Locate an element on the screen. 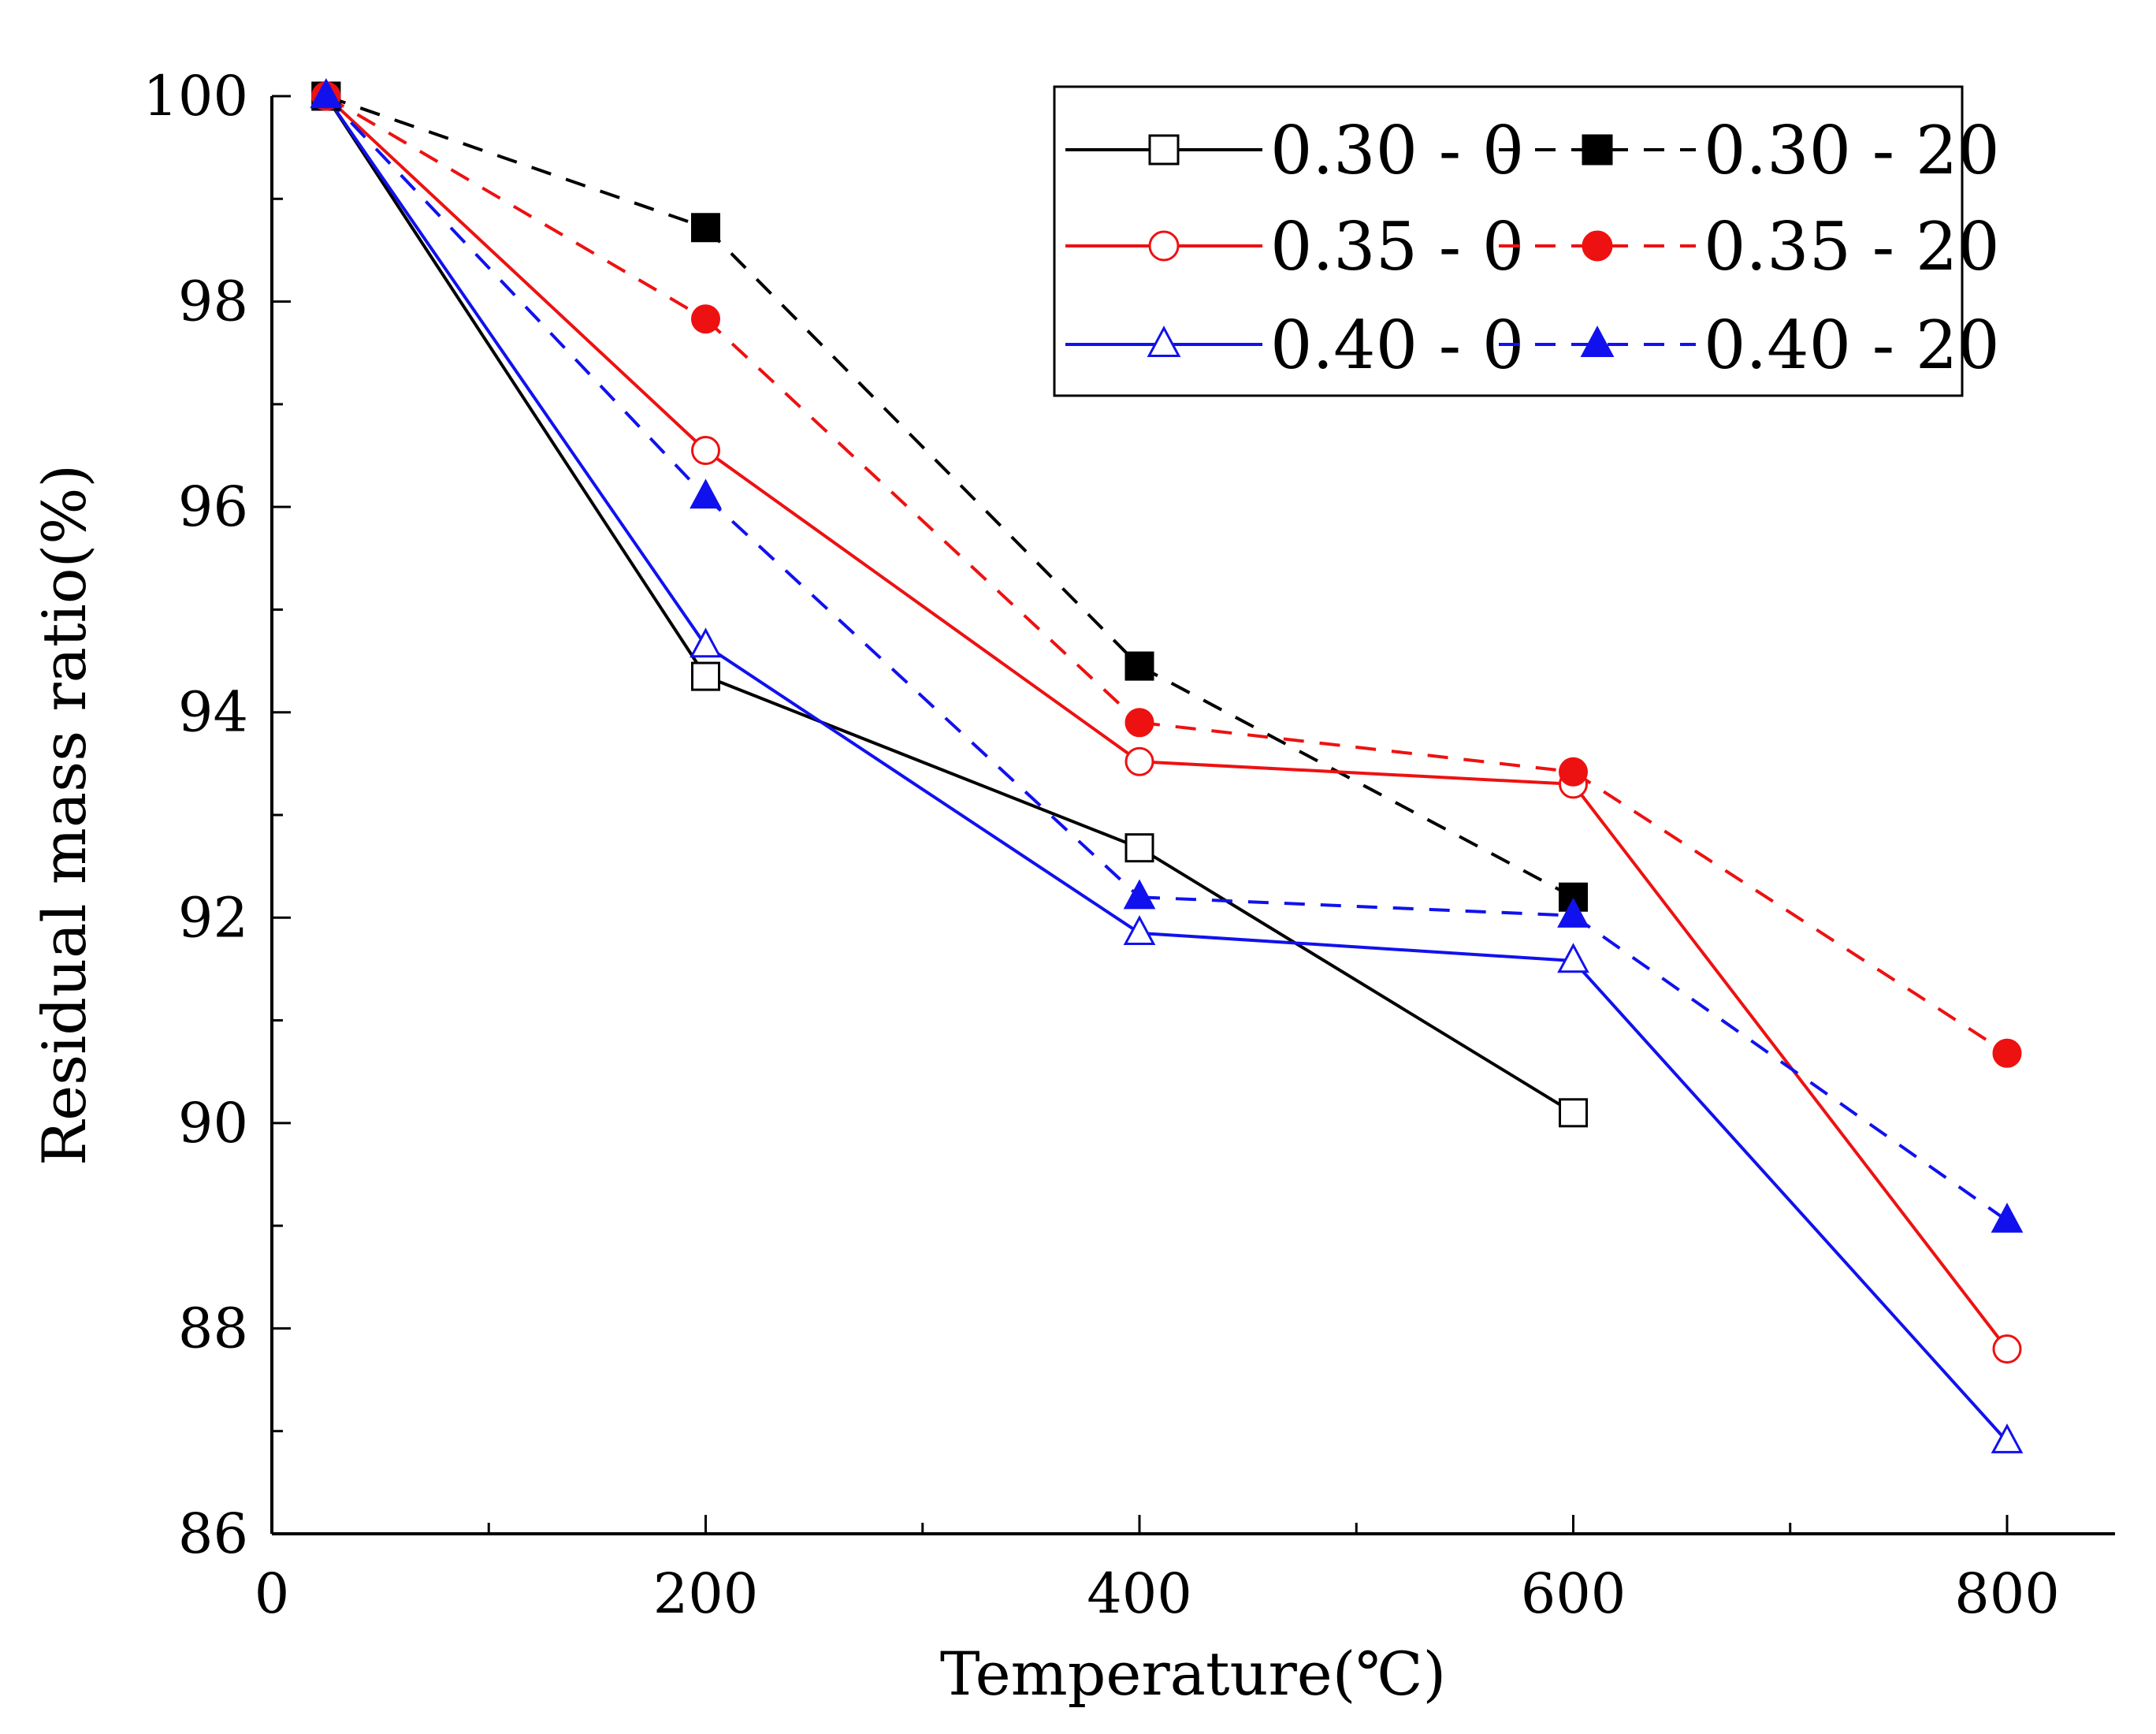 The image size is (2156, 1734). y-tick-label: 98 is located at coordinates (213, 302).